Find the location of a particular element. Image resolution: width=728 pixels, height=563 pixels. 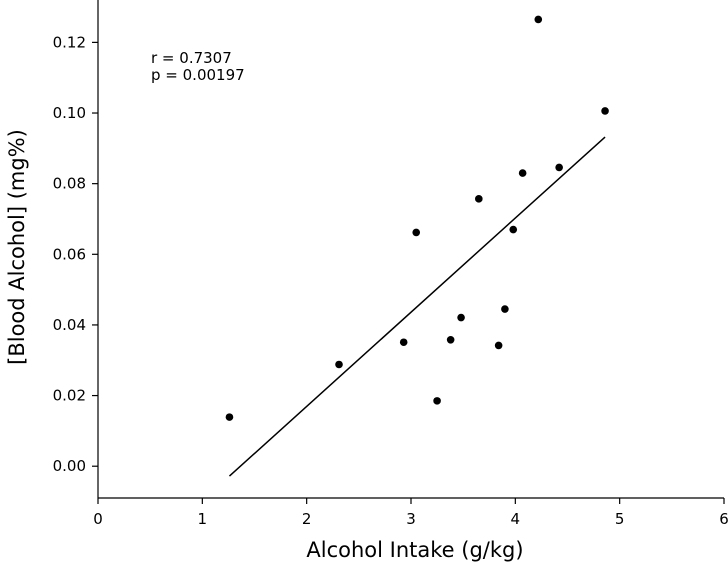

x-tick-label: 2 is located at coordinates (307, 519).